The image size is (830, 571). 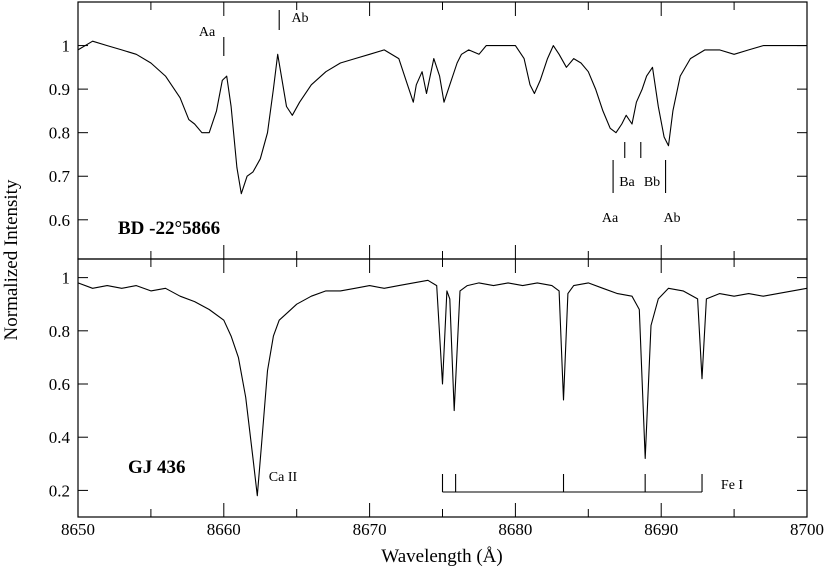 What do you see at coordinates (60, 176) in the screenshot?
I see `y-tick-label-top: 0.7` at bounding box center [60, 176].